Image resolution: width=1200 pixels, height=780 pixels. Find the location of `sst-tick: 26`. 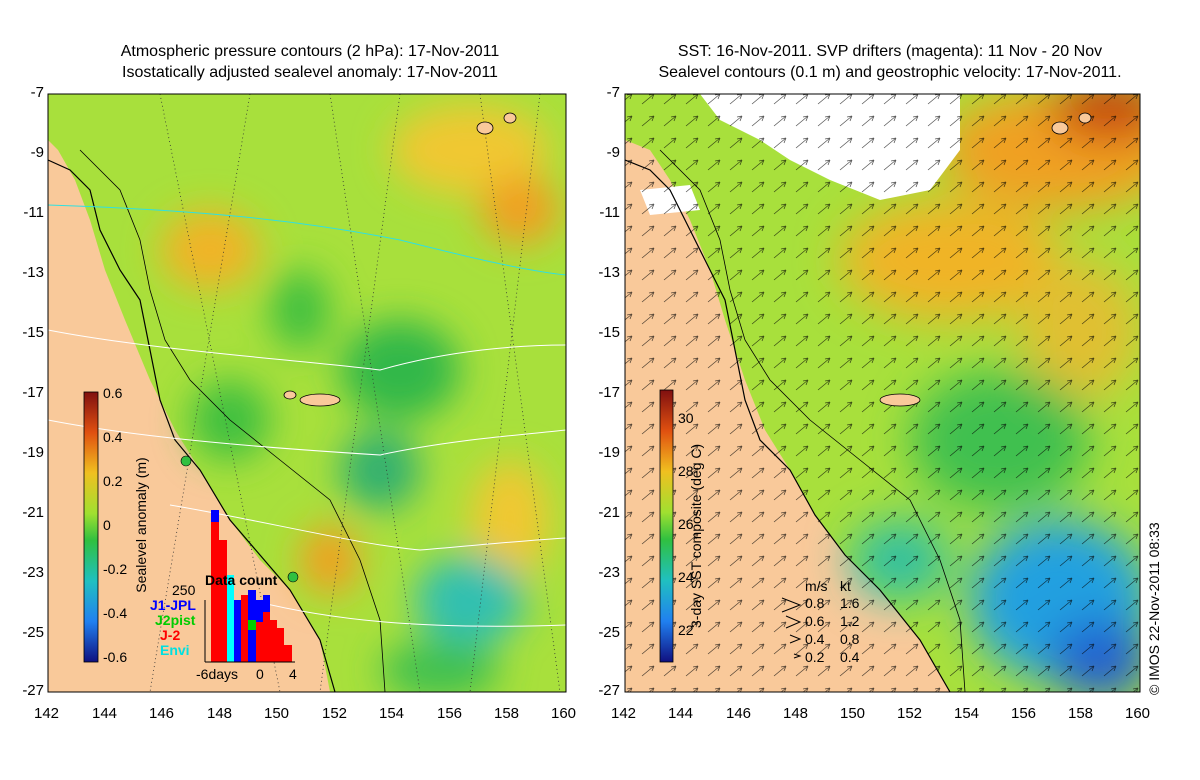

sst-tick: 26 is located at coordinates (686, 524).